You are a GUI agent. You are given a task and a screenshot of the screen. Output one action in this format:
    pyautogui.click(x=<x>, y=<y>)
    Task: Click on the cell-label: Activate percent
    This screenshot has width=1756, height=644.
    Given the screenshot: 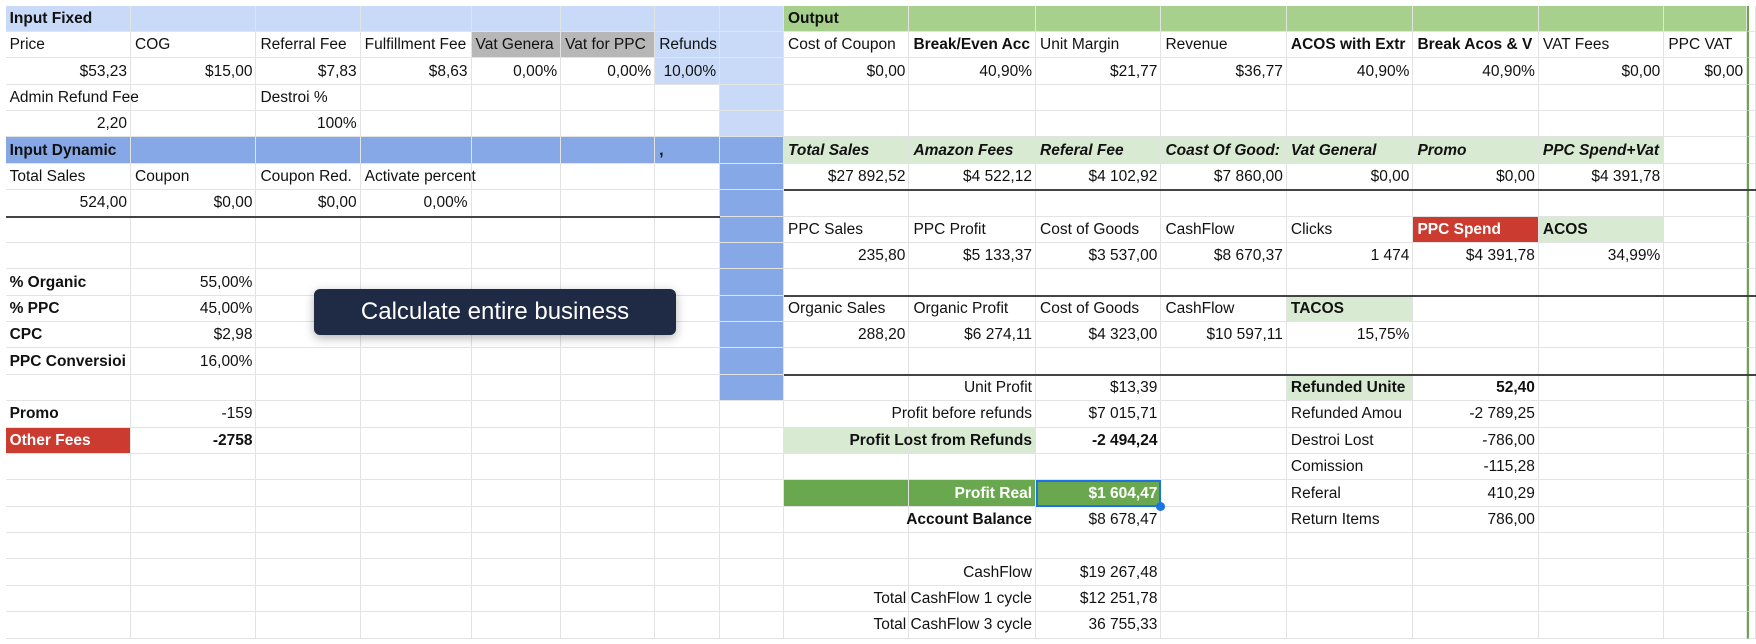 What is the action you would take?
    pyautogui.click(x=420, y=177)
    